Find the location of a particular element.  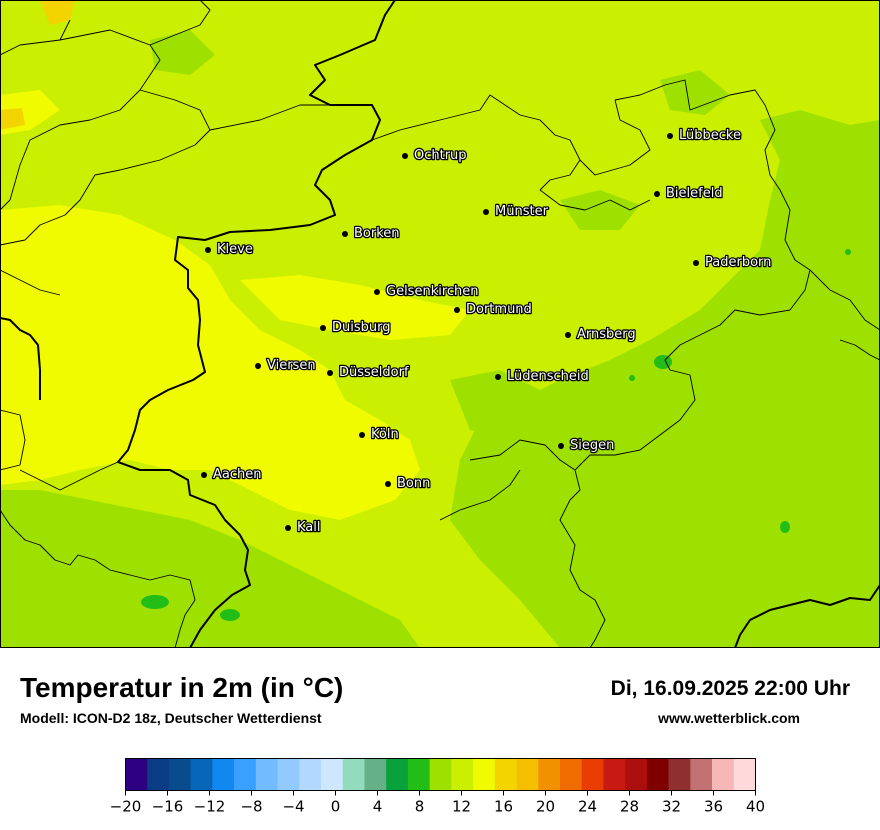

legend-tick-label: −20 is located at coordinates (126, 807).